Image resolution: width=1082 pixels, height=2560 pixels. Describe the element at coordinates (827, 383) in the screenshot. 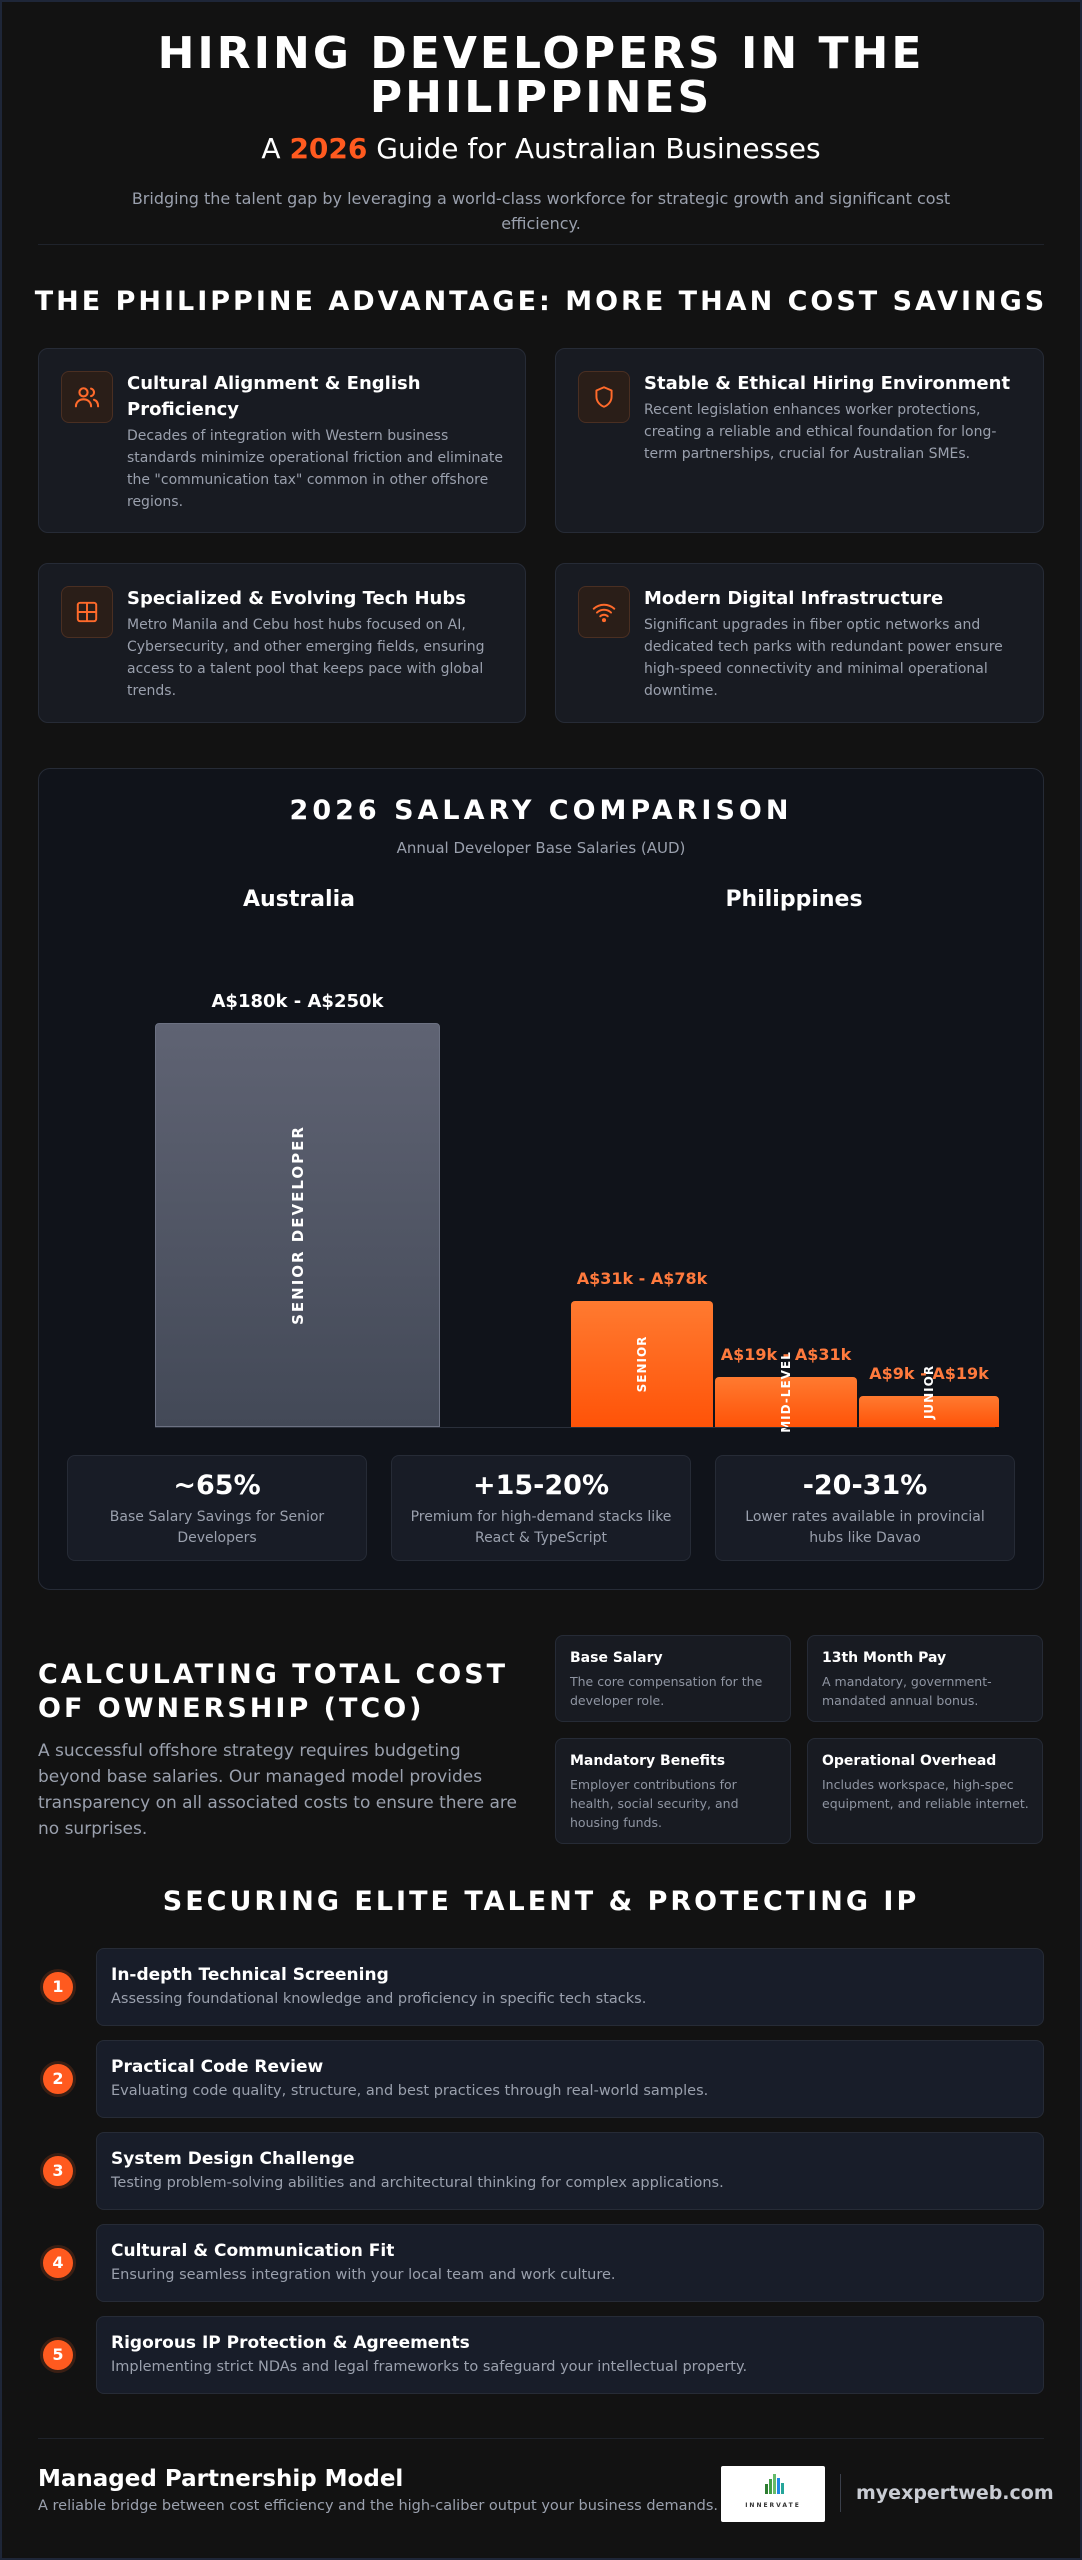

I see `card-title: Stable & Ethical Hiring Environment` at that location.